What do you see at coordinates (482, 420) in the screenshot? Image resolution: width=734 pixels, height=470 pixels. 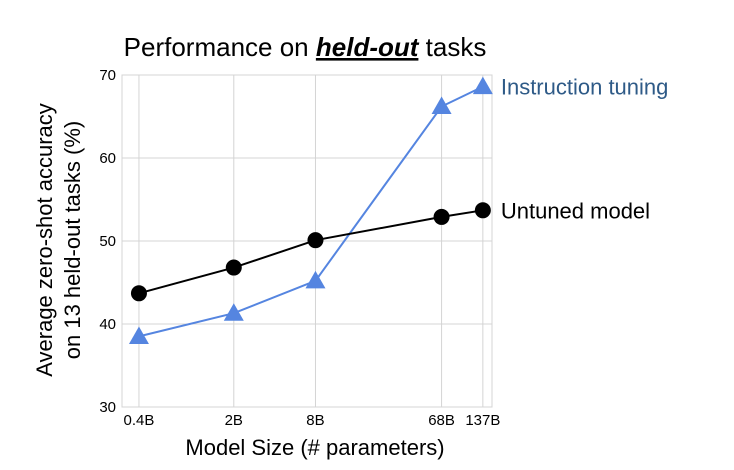 I see `x-tick-label: 137B` at bounding box center [482, 420].